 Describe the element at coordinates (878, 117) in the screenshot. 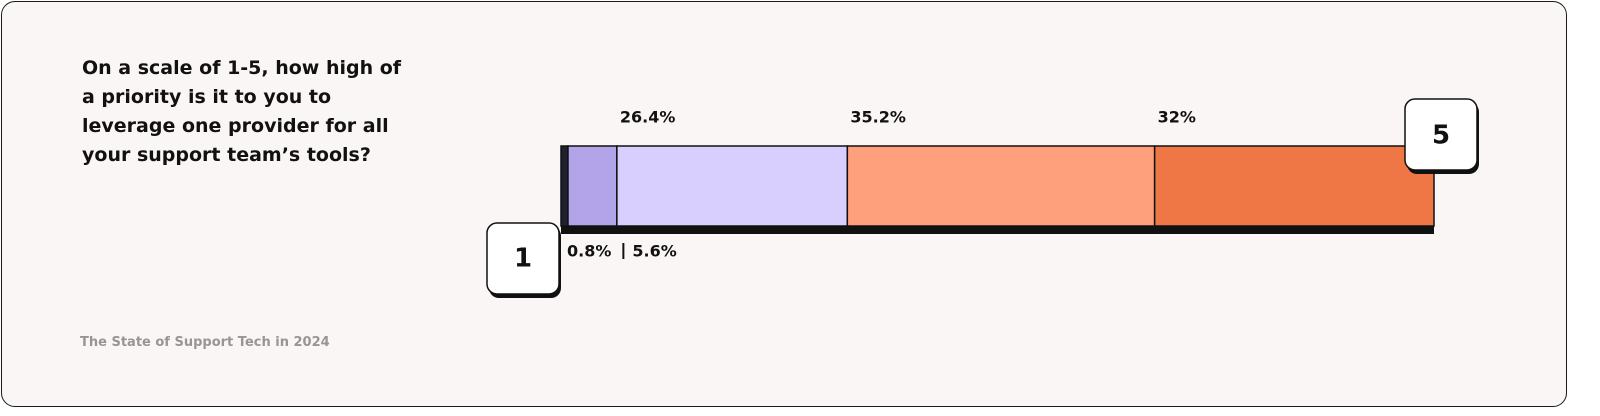

I see `value-label: 35.2%` at that location.